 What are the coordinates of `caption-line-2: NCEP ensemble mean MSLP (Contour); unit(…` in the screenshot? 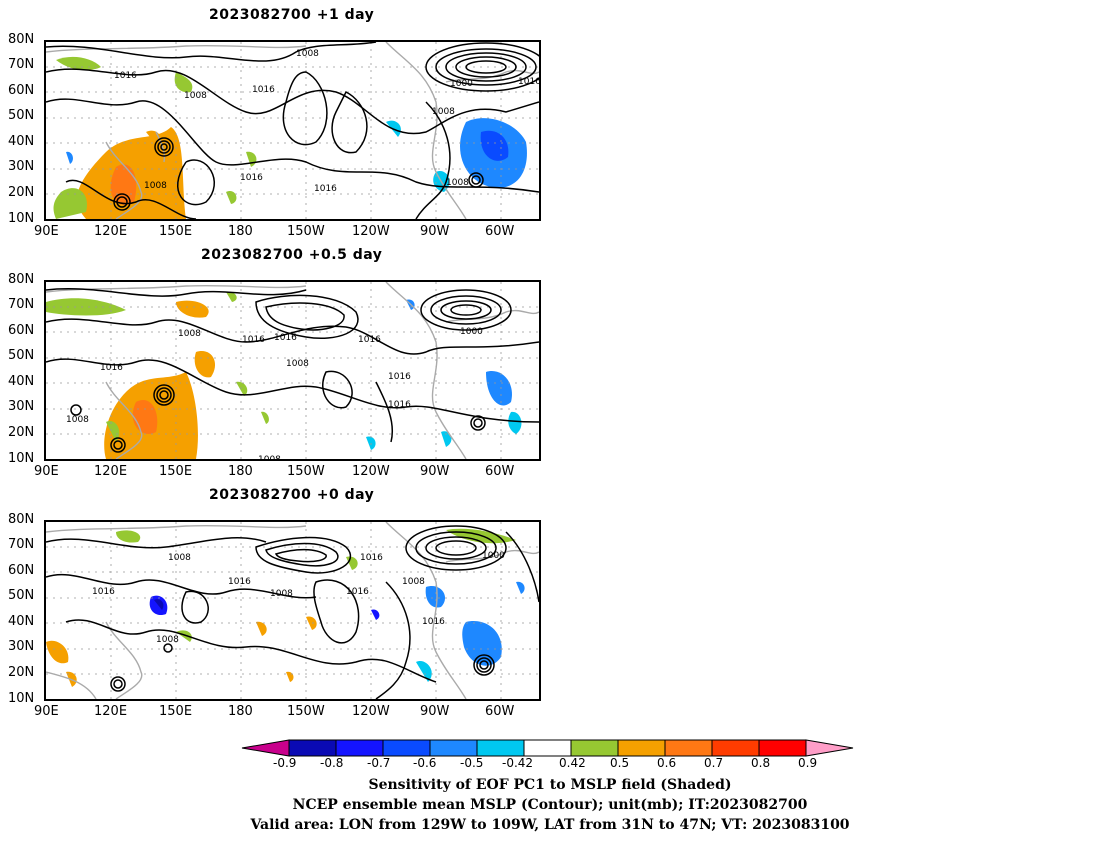 It's located at (550, 805).